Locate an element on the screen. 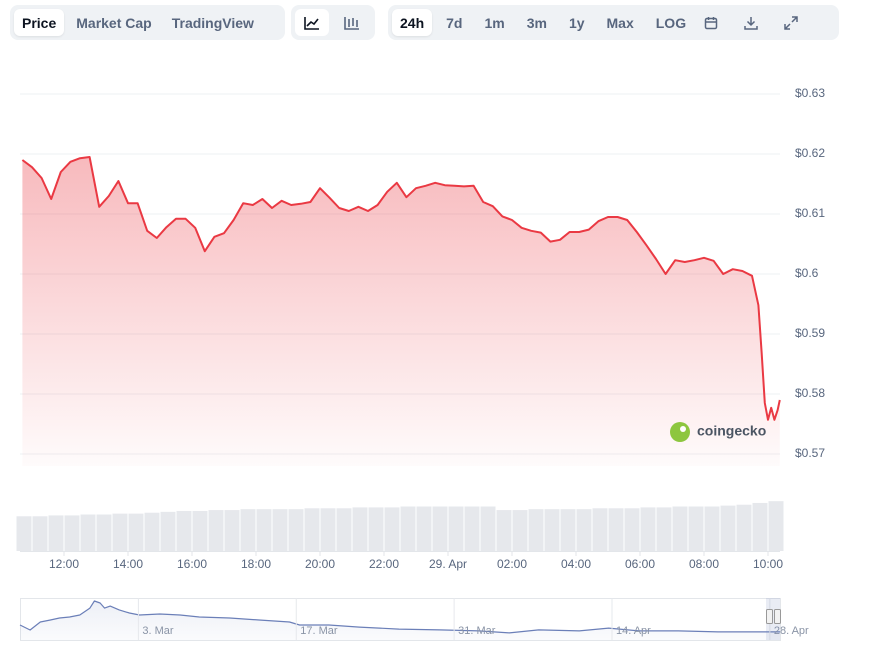 The height and width of the screenshot is (654, 870). x-tick-label: 04:00 is located at coordinates (576, 564).